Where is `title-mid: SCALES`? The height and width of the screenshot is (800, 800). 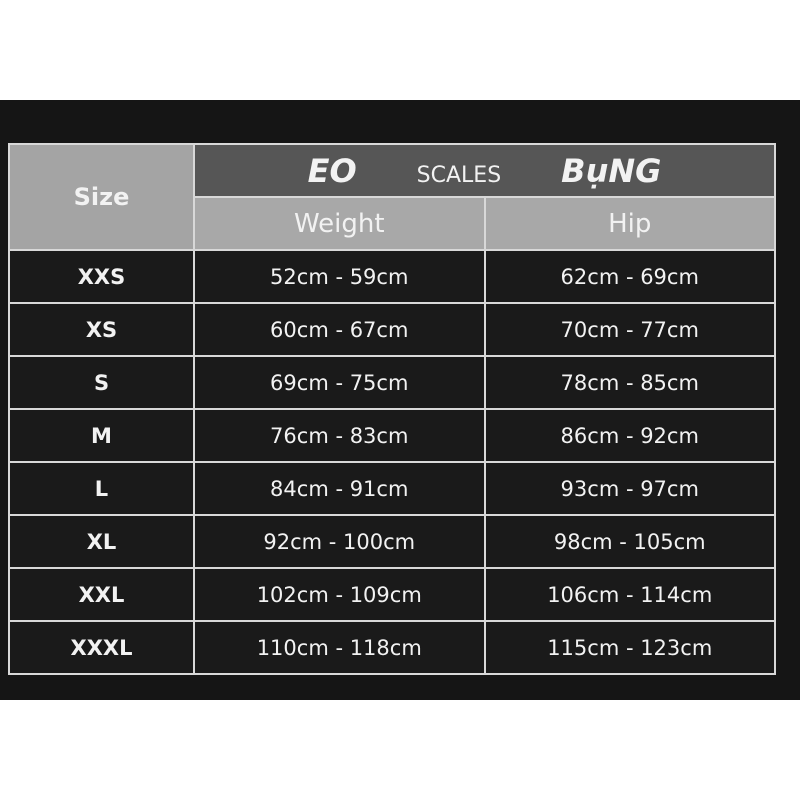
title-mid: SCALES is located at coordinates (459, 175).